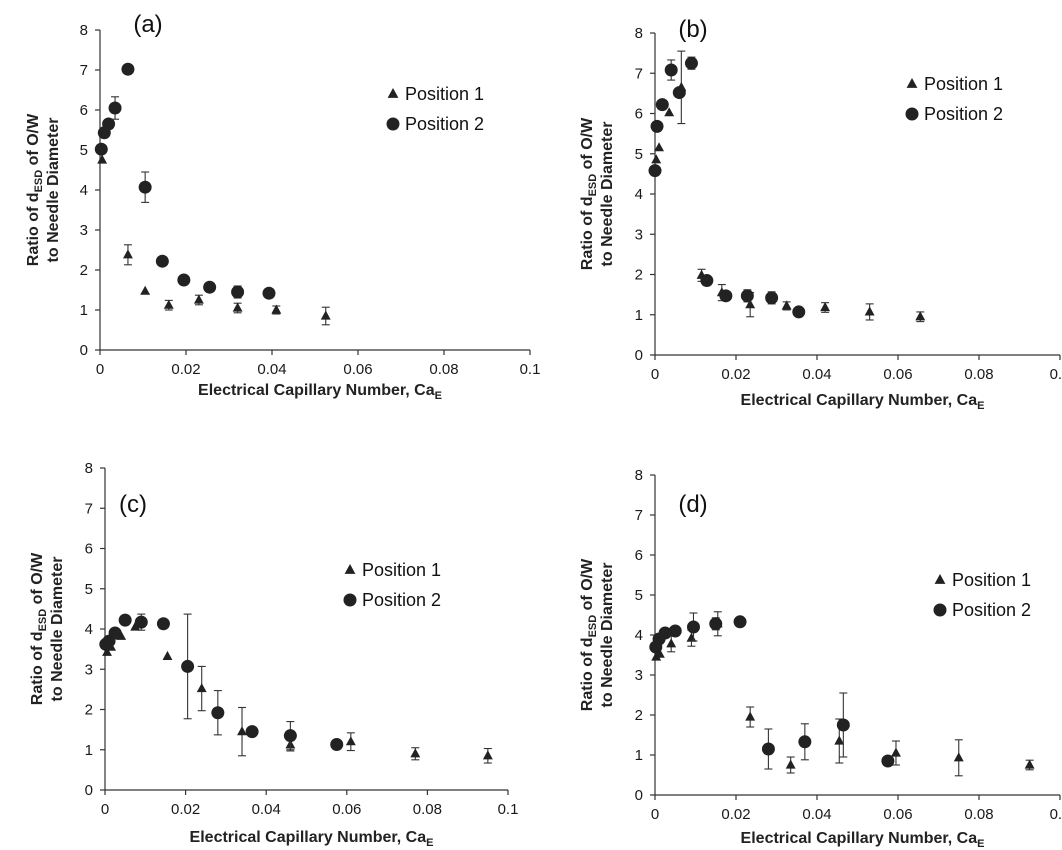  Describe the element at coordinates (133, 504) in the screenshot. I see `panel-label: (c)` at that location.